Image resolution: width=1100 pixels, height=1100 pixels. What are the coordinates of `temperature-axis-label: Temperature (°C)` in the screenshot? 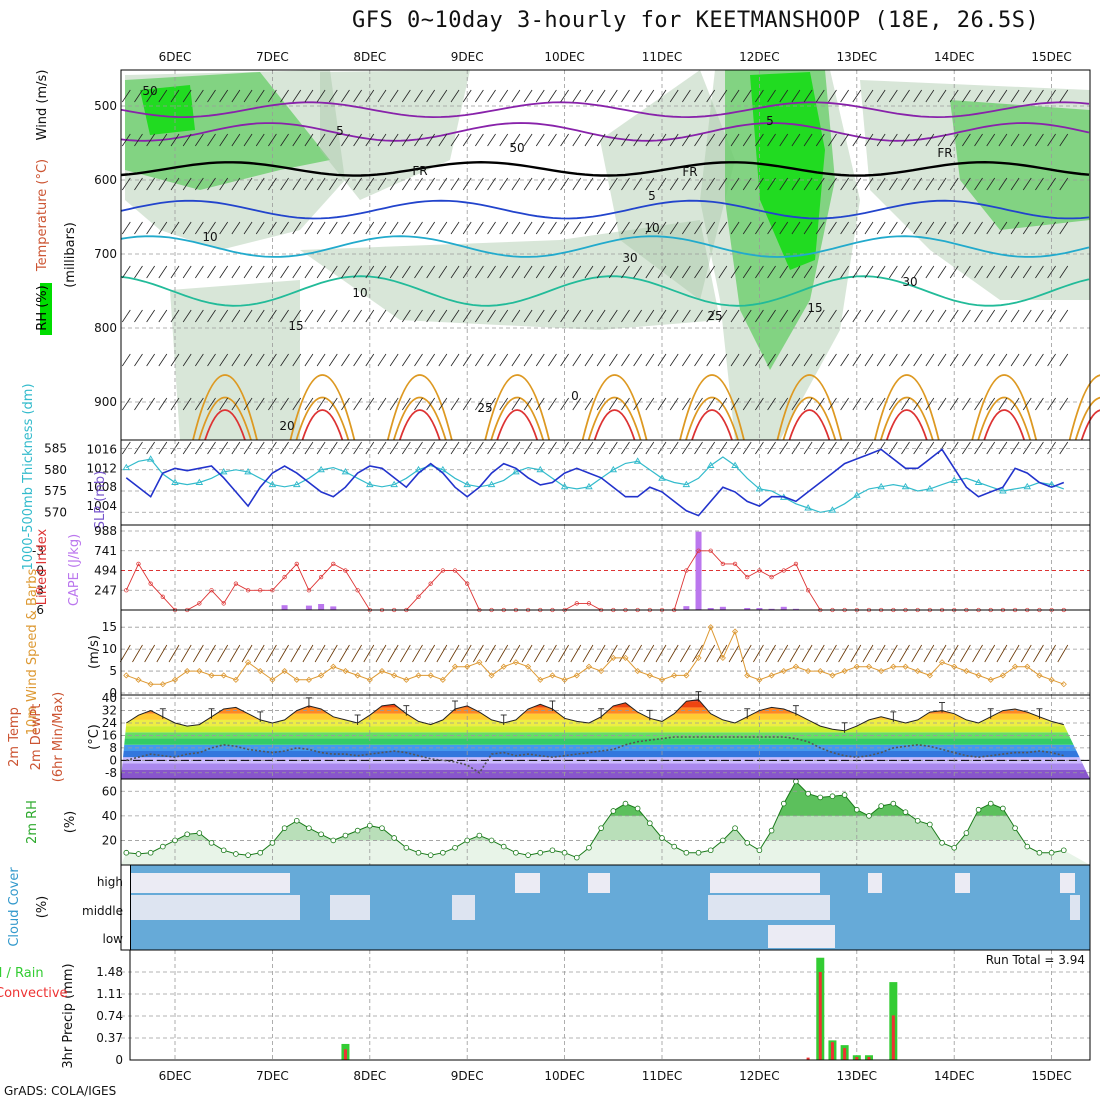 It's located at (42, 215).